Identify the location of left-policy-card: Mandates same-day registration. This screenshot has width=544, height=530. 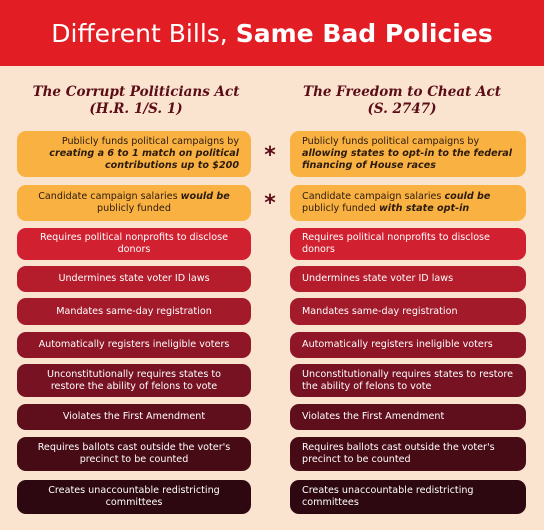
(134, 311).